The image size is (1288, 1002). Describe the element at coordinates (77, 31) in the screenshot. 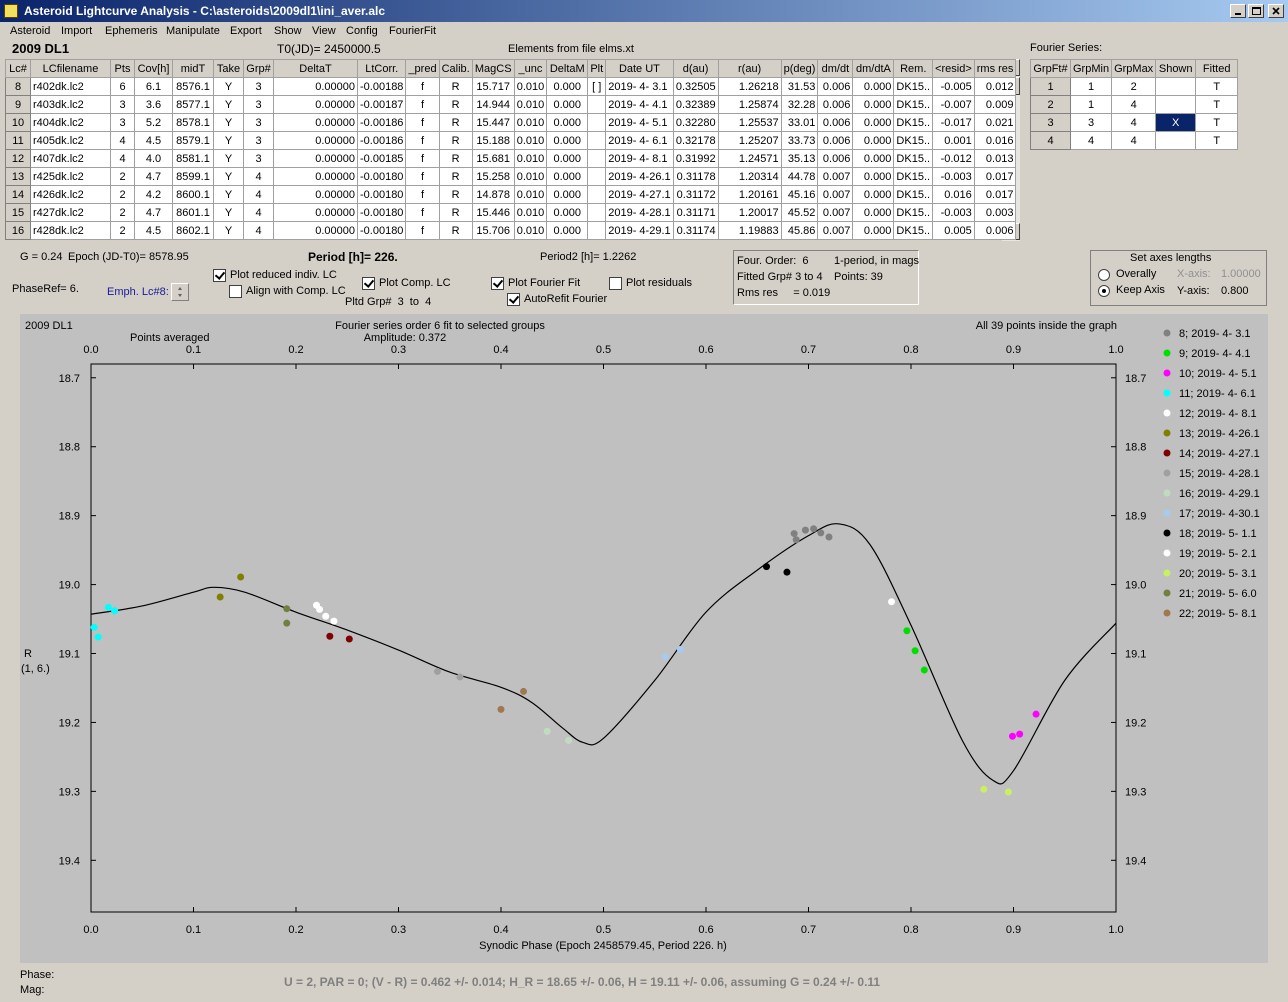

I see `menu-item: Import` at that location.